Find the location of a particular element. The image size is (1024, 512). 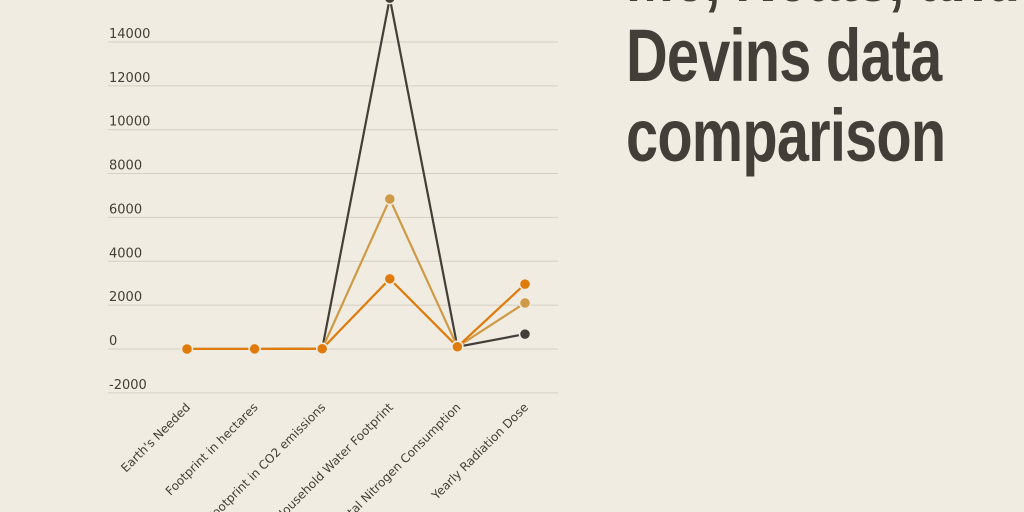

y-tick-label: 12000 is located at coordinates (129, 78).